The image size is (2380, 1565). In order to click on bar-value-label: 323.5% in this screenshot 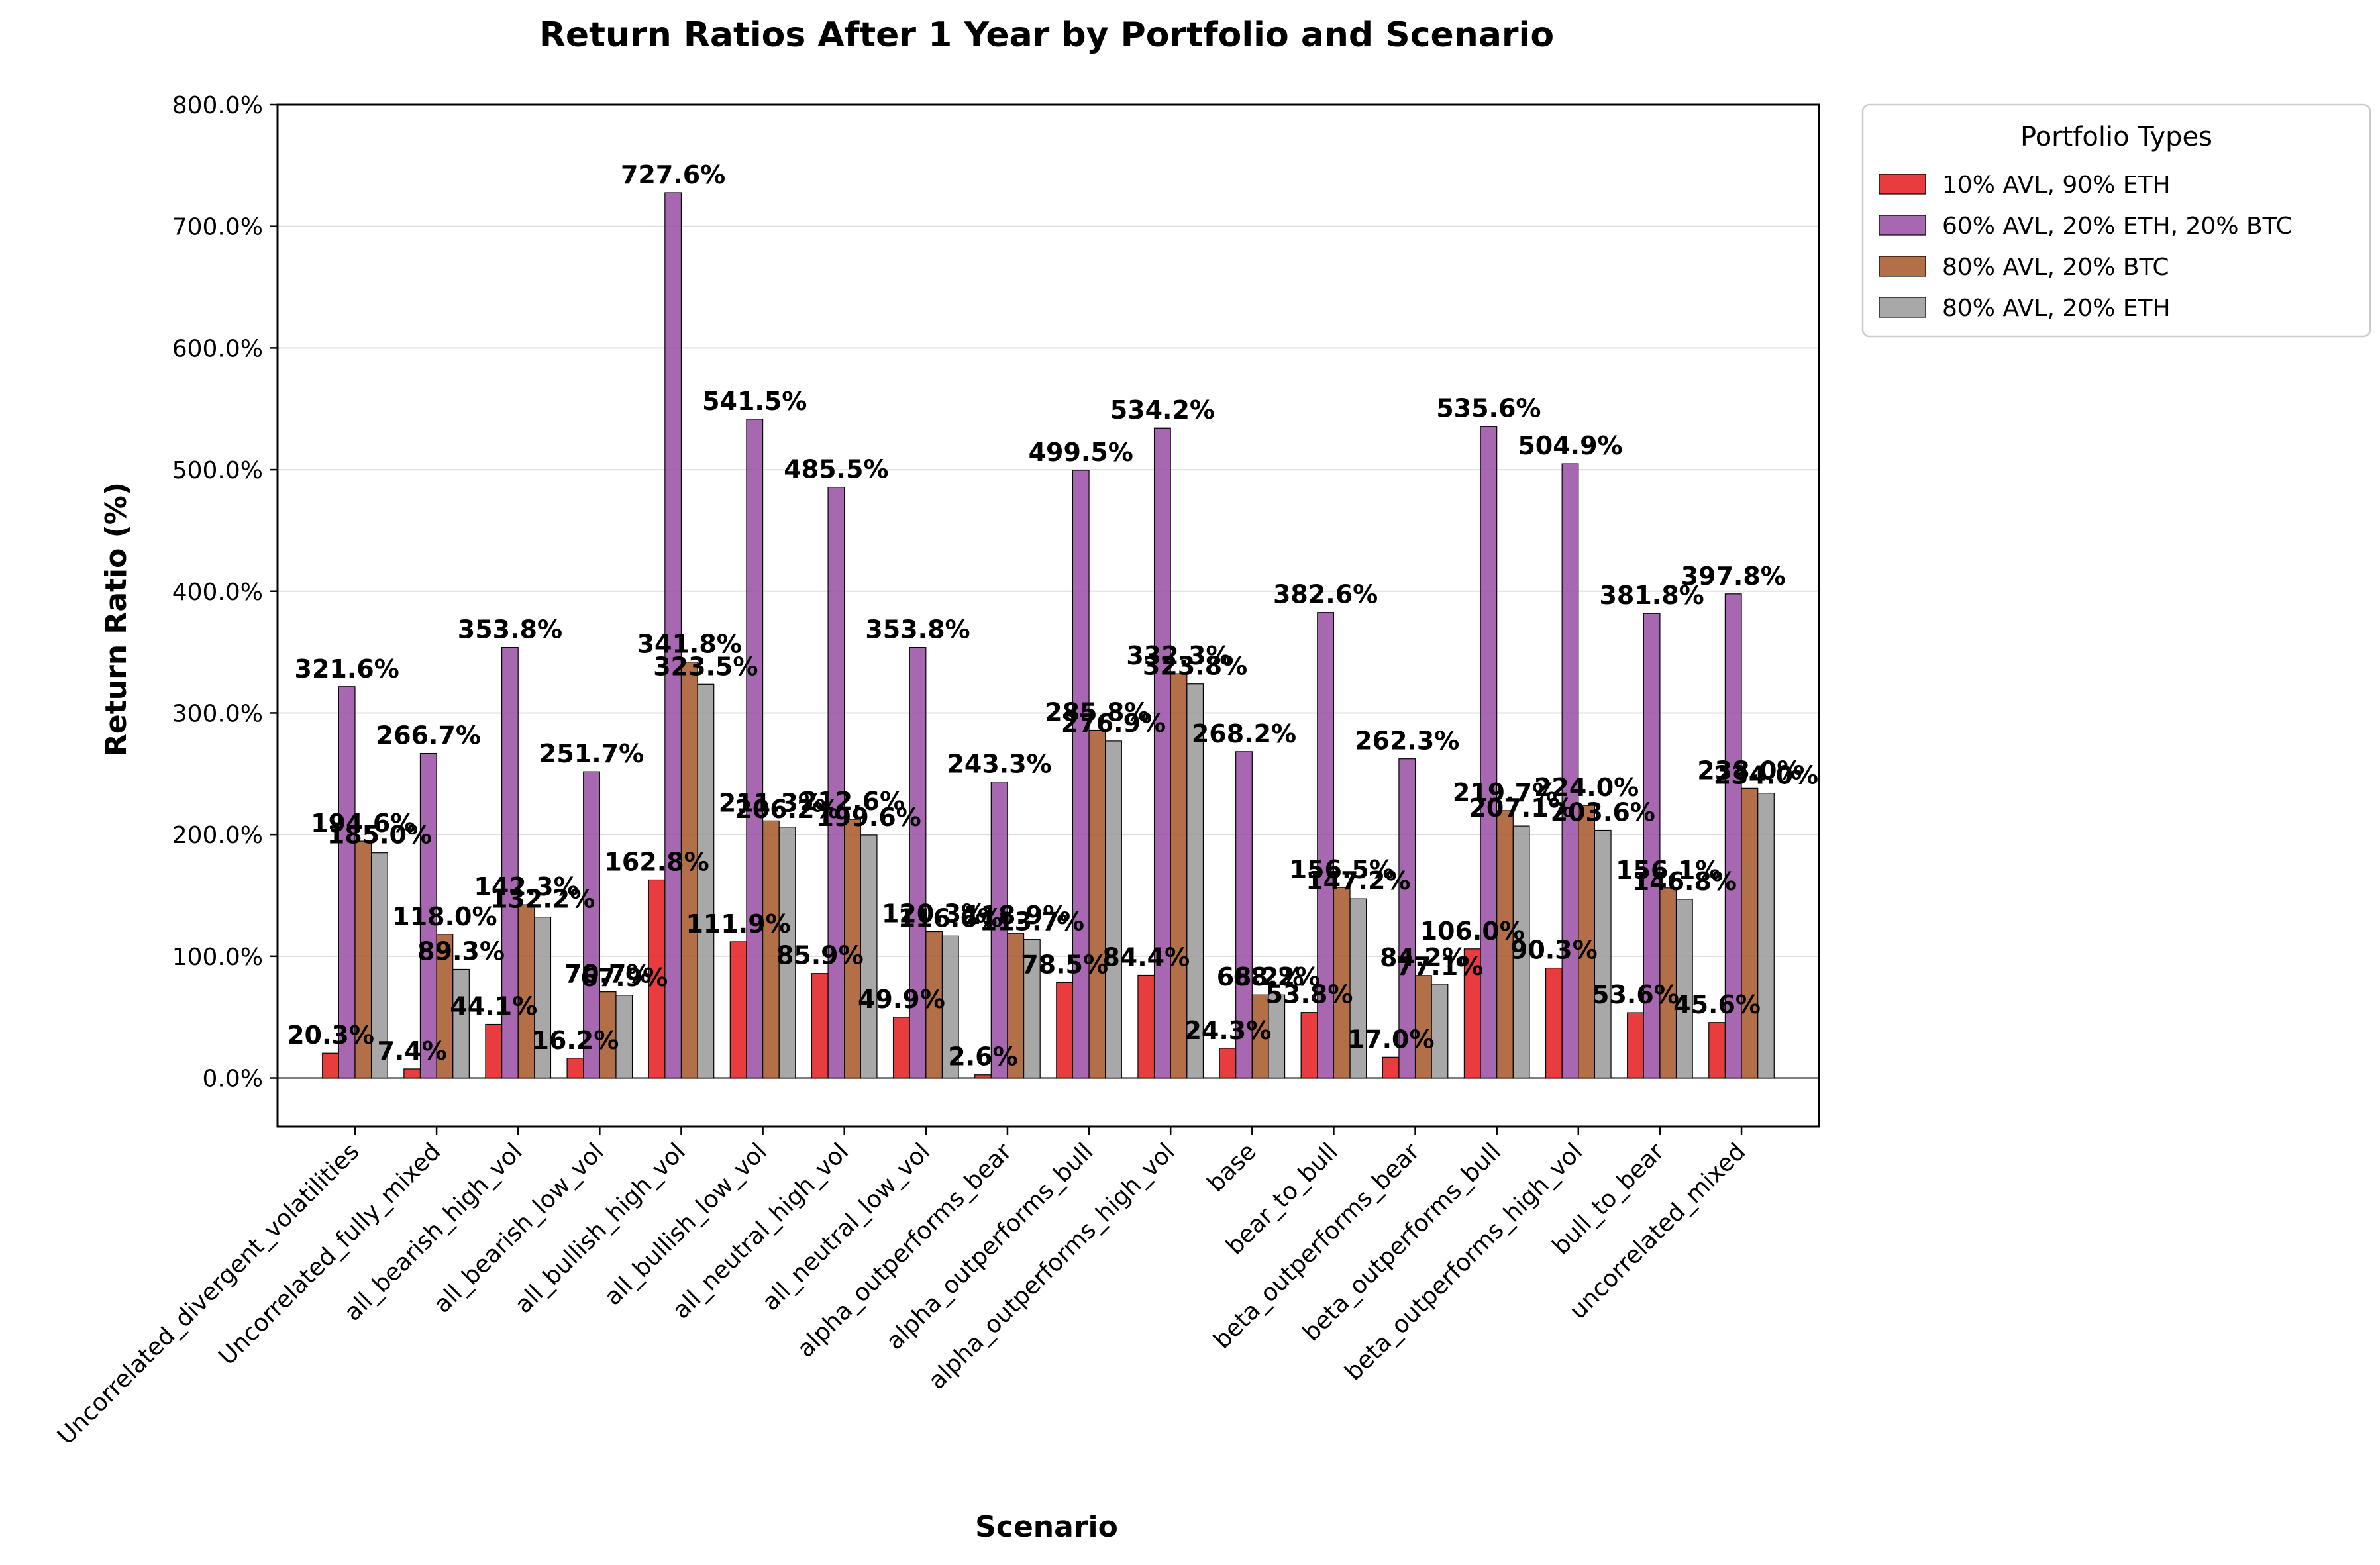, I will do `click(705, 666)`.